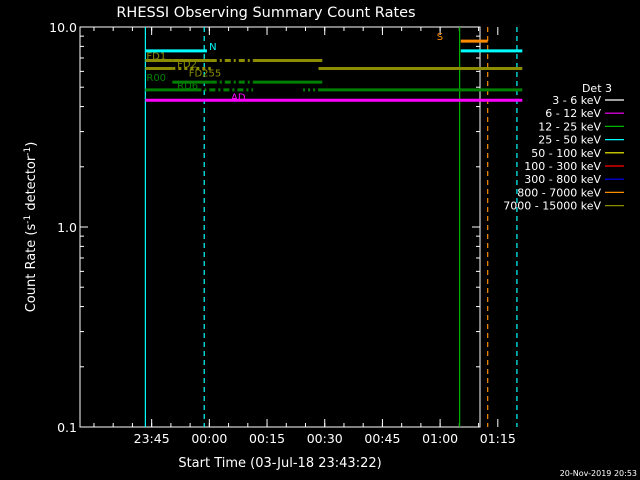 The width and height of the screenshot is (640, 480). I want to click on legend-label: 12 - 25 keV, so click(569, 126).